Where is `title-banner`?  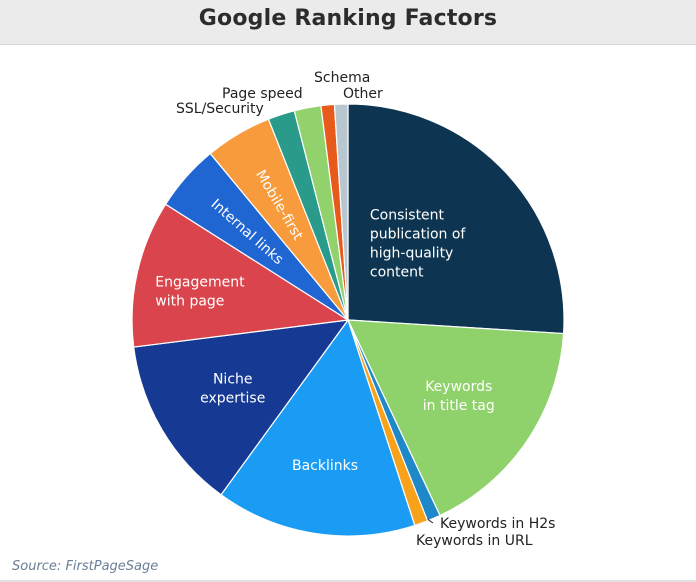
title-banner is located at coordinates (348, 22).